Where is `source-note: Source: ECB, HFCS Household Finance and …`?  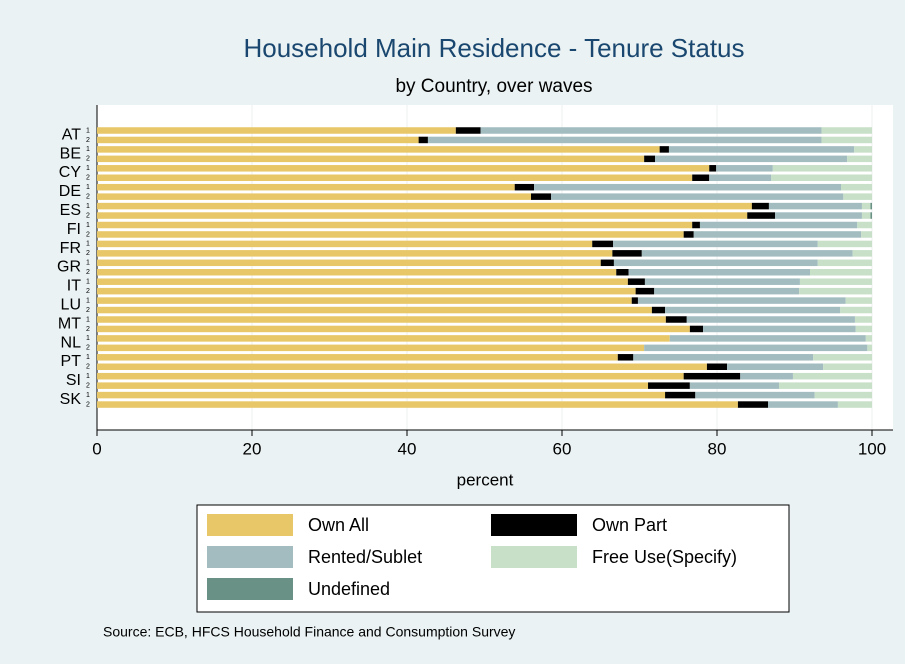
source-note: Source: ECB, HFCS Household Finance and … is located at coordinates (309, 632).